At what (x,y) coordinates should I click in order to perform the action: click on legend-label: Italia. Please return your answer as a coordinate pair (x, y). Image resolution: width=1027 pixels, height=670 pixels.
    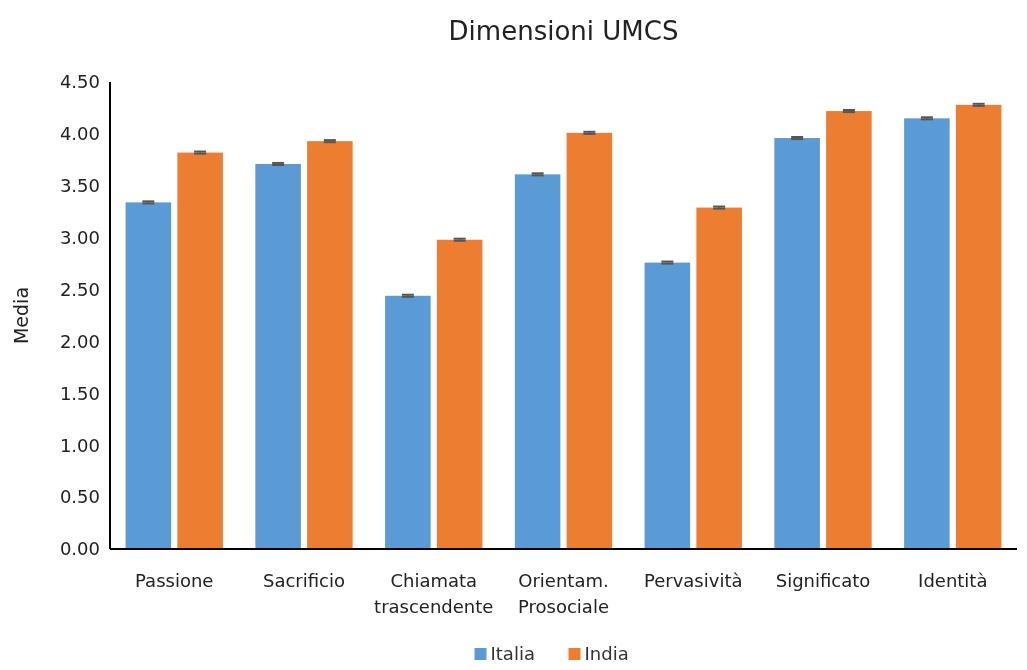
    Looking at the image, I should click on (512, 653).